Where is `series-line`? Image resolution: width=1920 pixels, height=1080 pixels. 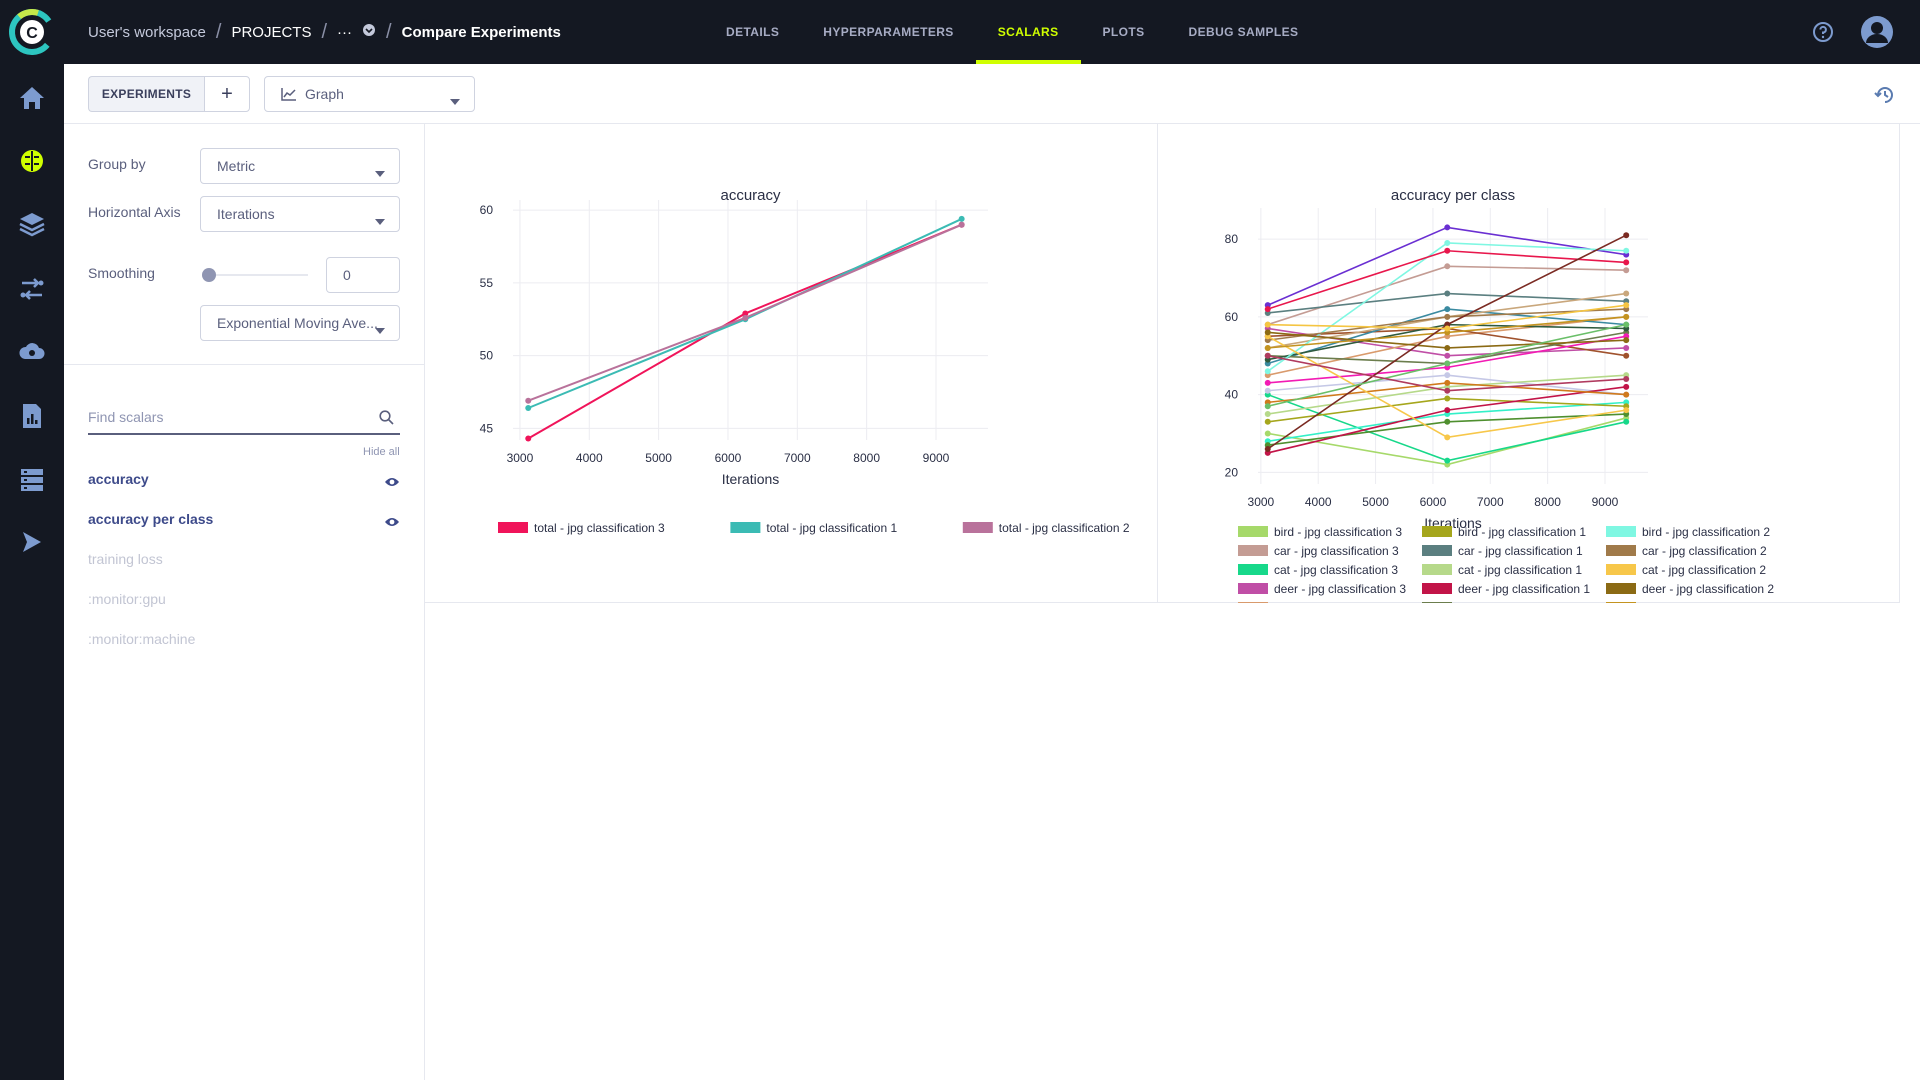 series-line is located at coordinates (1447, 441).